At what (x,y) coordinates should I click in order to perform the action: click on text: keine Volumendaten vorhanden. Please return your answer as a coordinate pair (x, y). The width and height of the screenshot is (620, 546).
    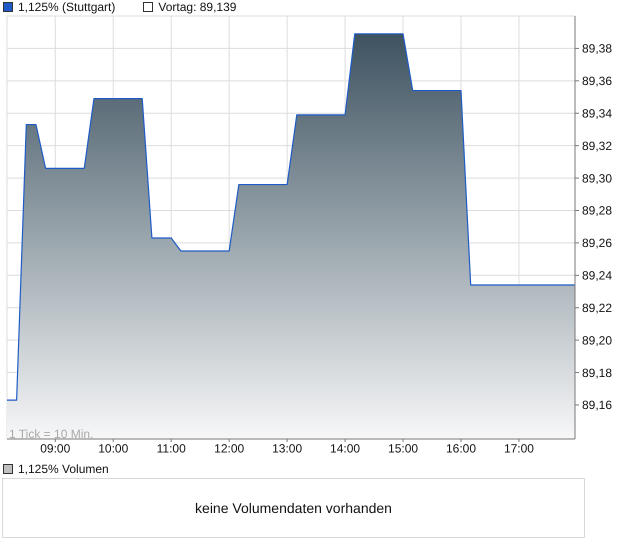
    Looking at the image, I should click on (293, 508).